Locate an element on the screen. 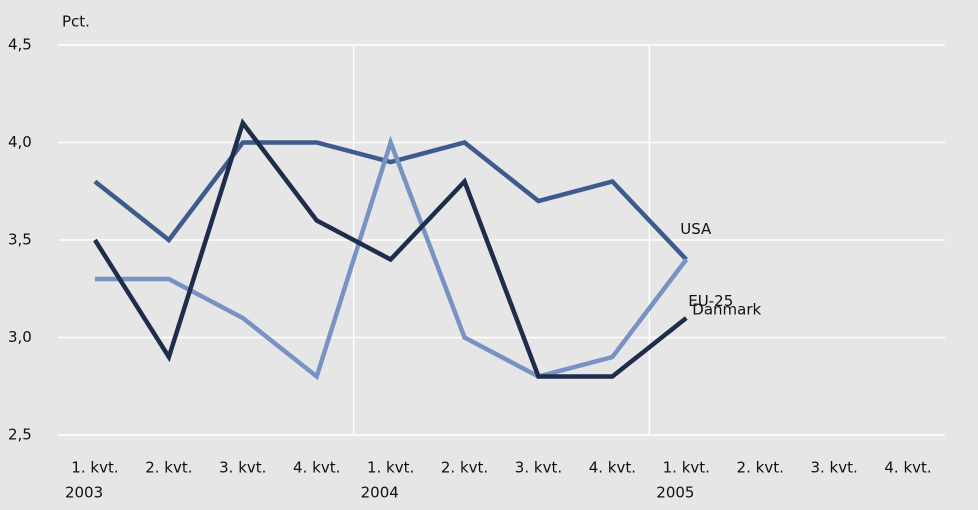 Image resolution: width=978 pixels, height=510 pixels. y-tick-label: 4,0 is located at coordinates (20, 142).